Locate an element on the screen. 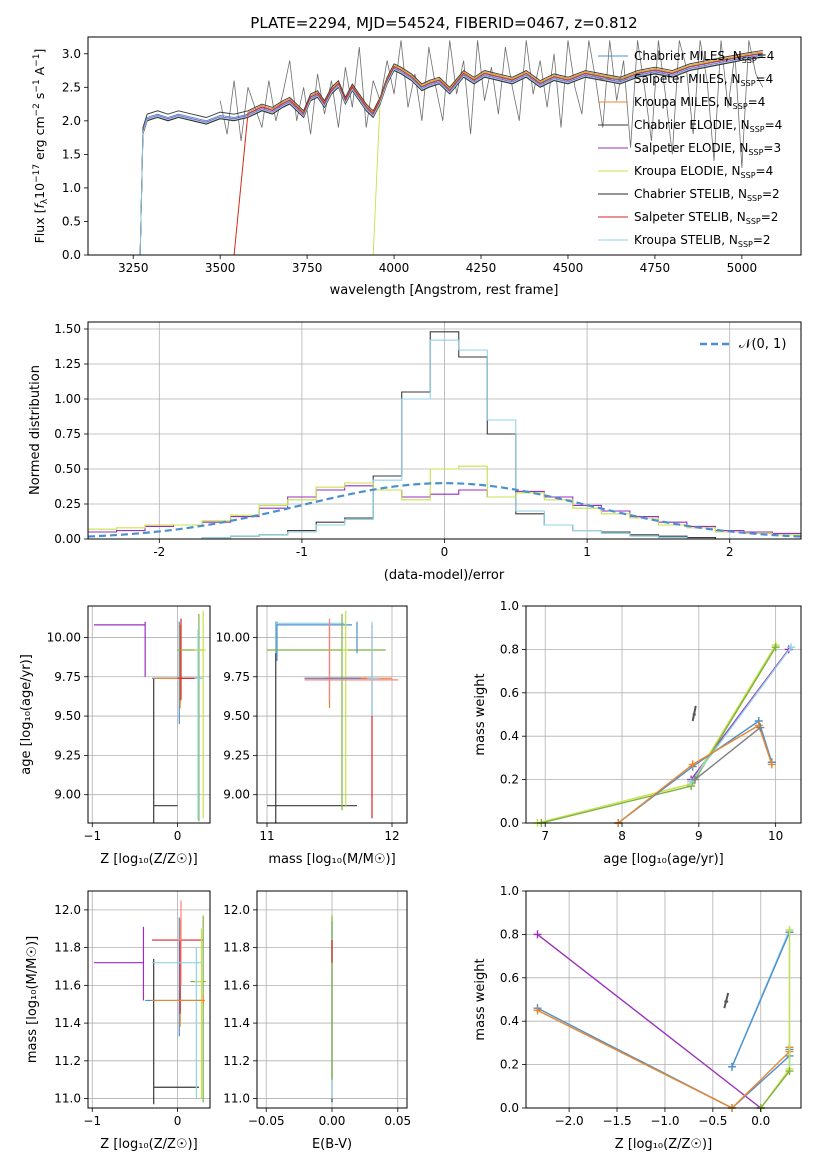  x-tick-label: 3500 is located at coordinates (220, 268).